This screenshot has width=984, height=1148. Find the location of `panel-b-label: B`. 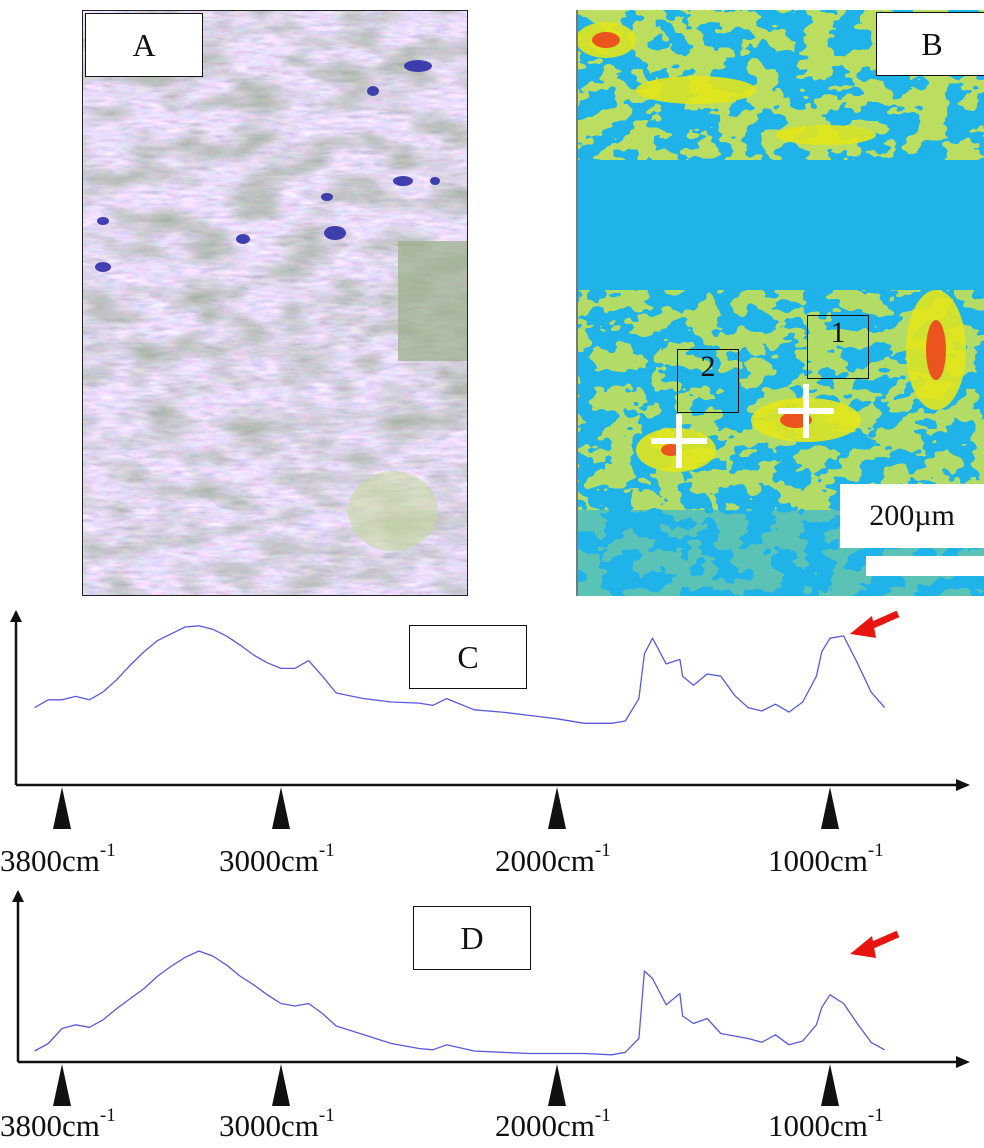

panel-b-label: B is located at coordinates (930, 44).